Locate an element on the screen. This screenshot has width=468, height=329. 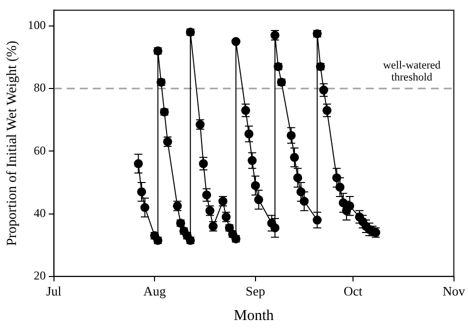
ref-line-label: well-watered threshold is located at coordinates (412, 71).